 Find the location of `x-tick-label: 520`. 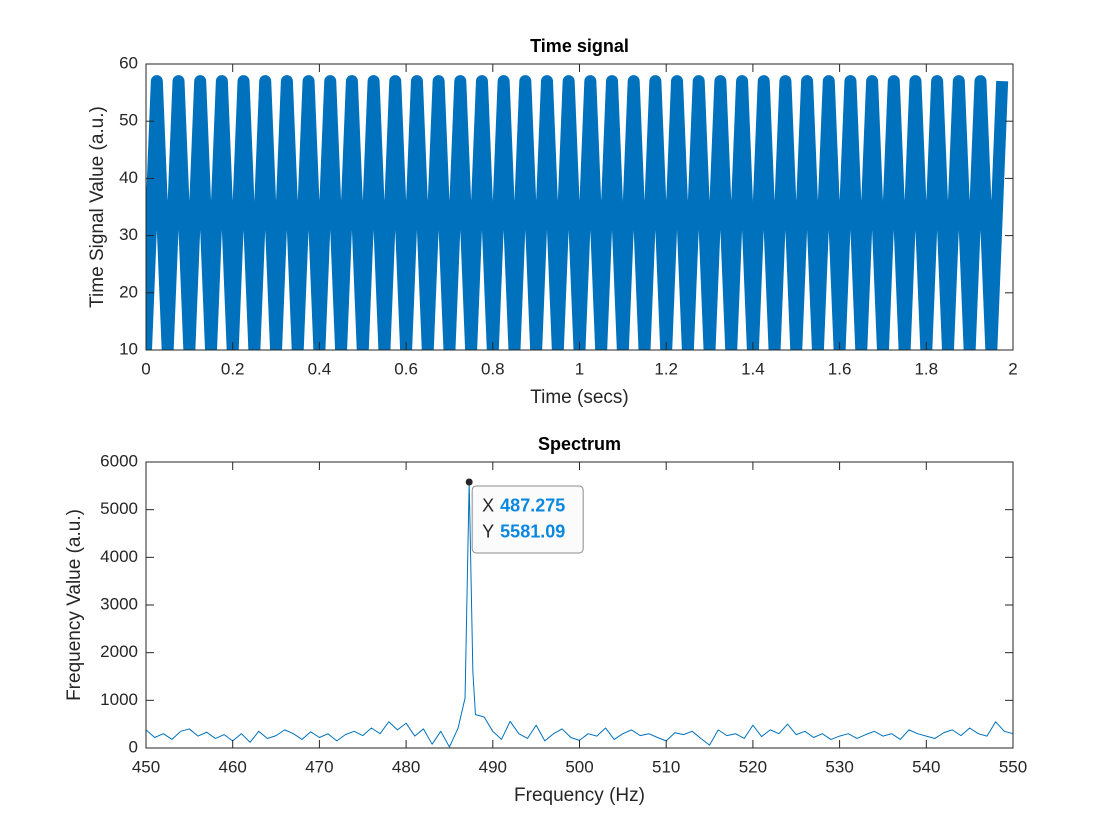

x-tick-label: 520 is located at coordinates (753, 766).